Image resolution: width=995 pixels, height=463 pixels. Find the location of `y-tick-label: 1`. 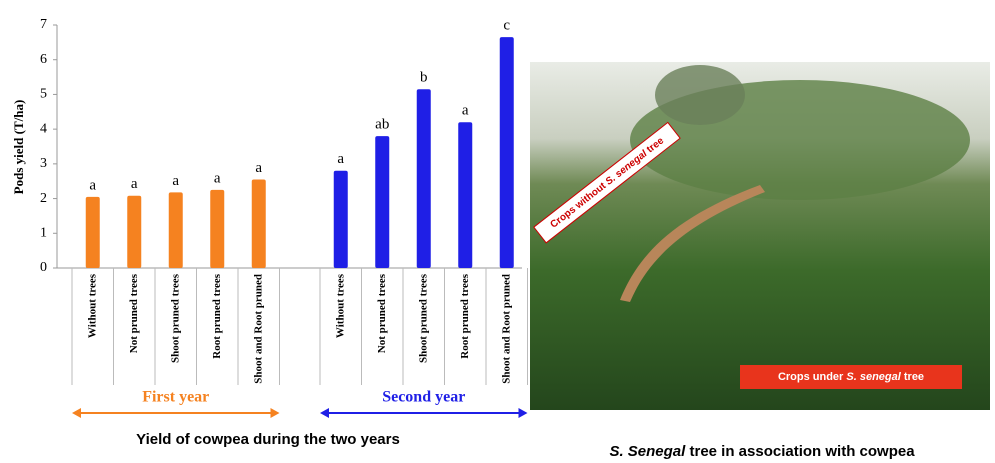

y-tick-label: 1 is located at coordinates (43, 233).